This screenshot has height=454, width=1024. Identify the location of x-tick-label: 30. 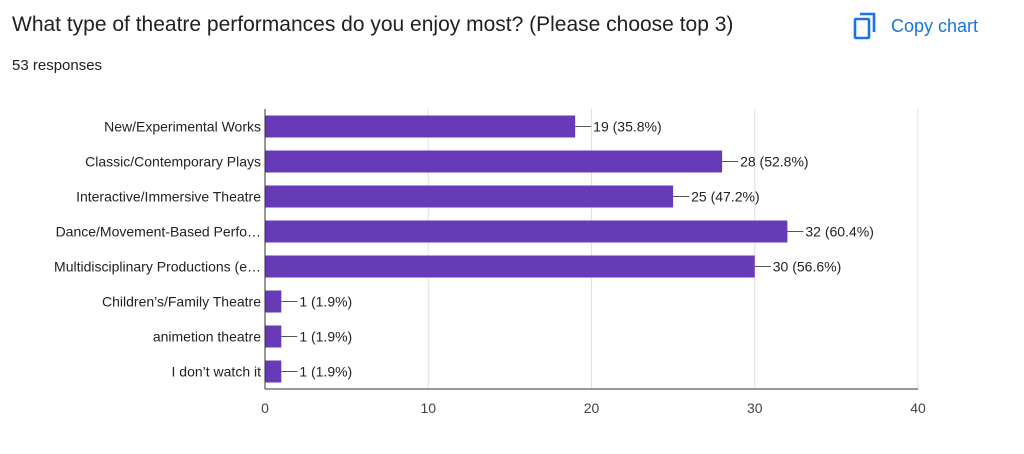
(755, 408).